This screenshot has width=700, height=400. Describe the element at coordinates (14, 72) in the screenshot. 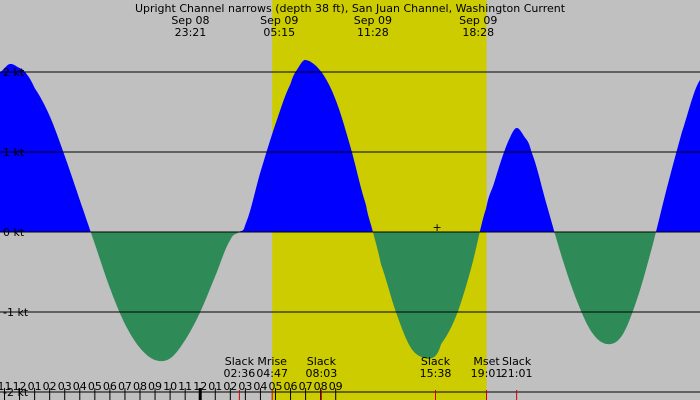

I see `y-tick-label: 2 kt` at that location.